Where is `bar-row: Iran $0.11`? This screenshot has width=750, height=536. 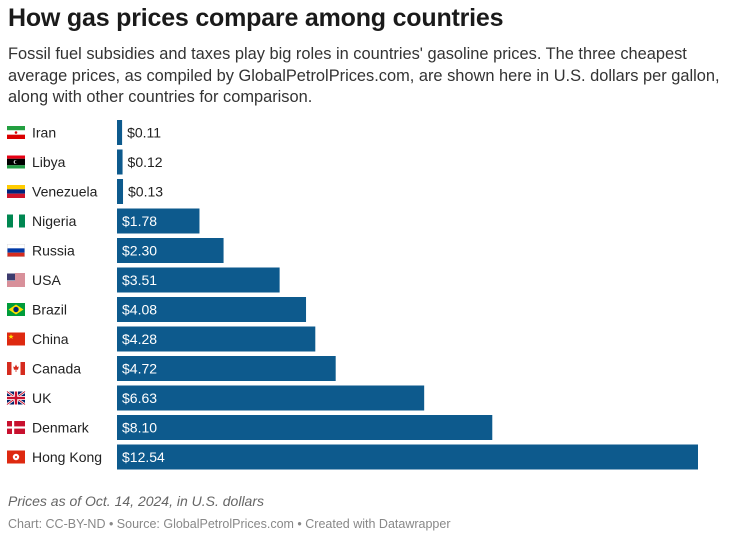
bar-row: Iran $0.11 is located at coordinates (84, 132).